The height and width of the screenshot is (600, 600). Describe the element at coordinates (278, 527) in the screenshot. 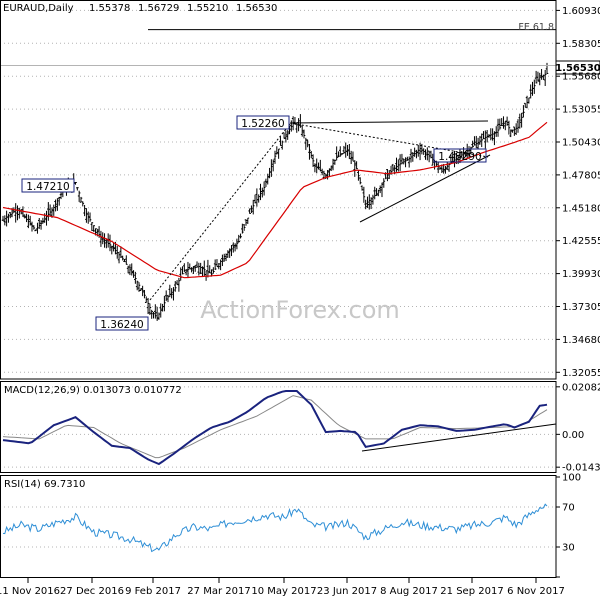

I see `rsi-panel-grid` at that location.